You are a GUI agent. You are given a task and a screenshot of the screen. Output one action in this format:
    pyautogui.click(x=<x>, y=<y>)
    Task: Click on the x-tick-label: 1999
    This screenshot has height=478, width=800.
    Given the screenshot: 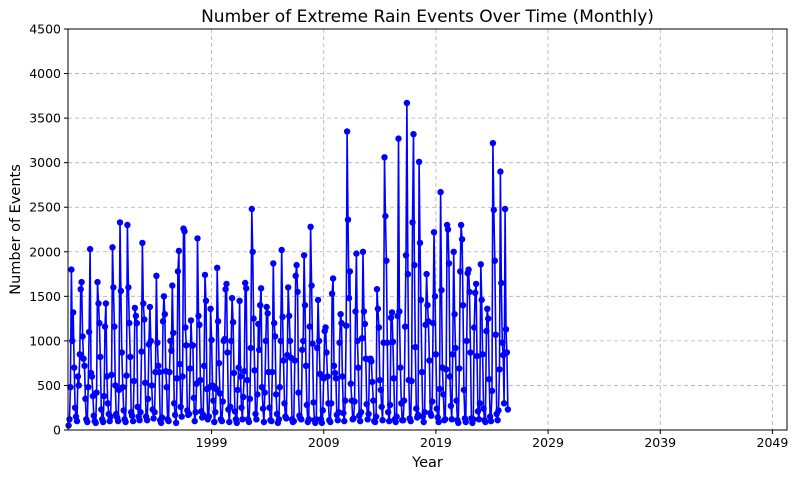 What is the action you would take?
    pyautogui.click(x=212, y=442)
    